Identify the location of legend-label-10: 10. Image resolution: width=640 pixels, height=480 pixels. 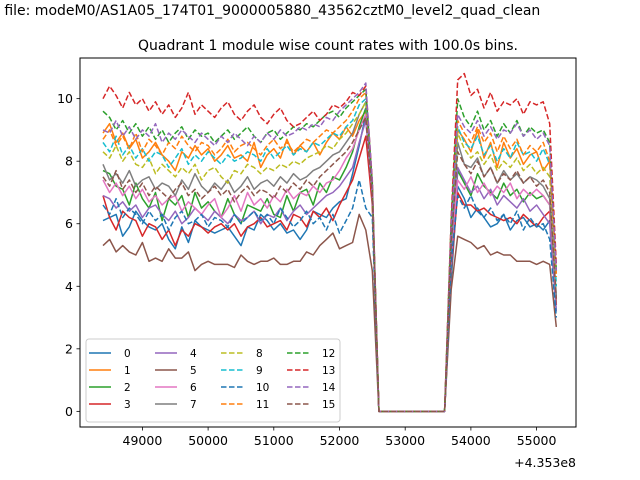
(262, 388).